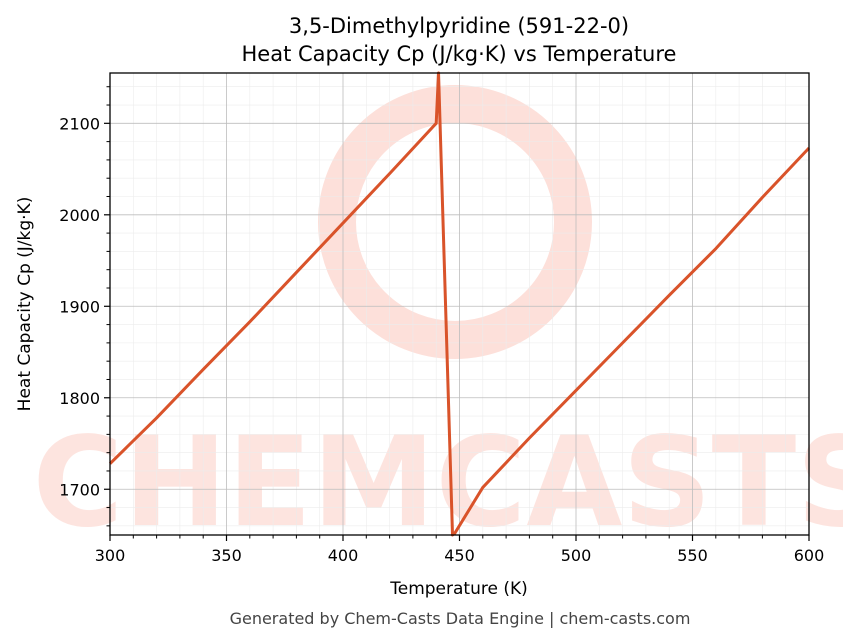 This screenshot has height=644, width=843. I want to click on x-tick-label: 300, so click(110, 555).